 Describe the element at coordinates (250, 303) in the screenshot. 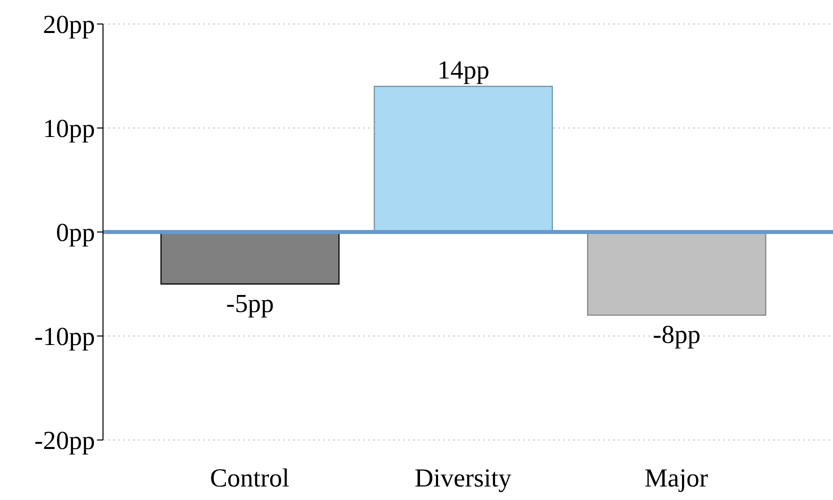

I see `data-label: -5pp` at that location.